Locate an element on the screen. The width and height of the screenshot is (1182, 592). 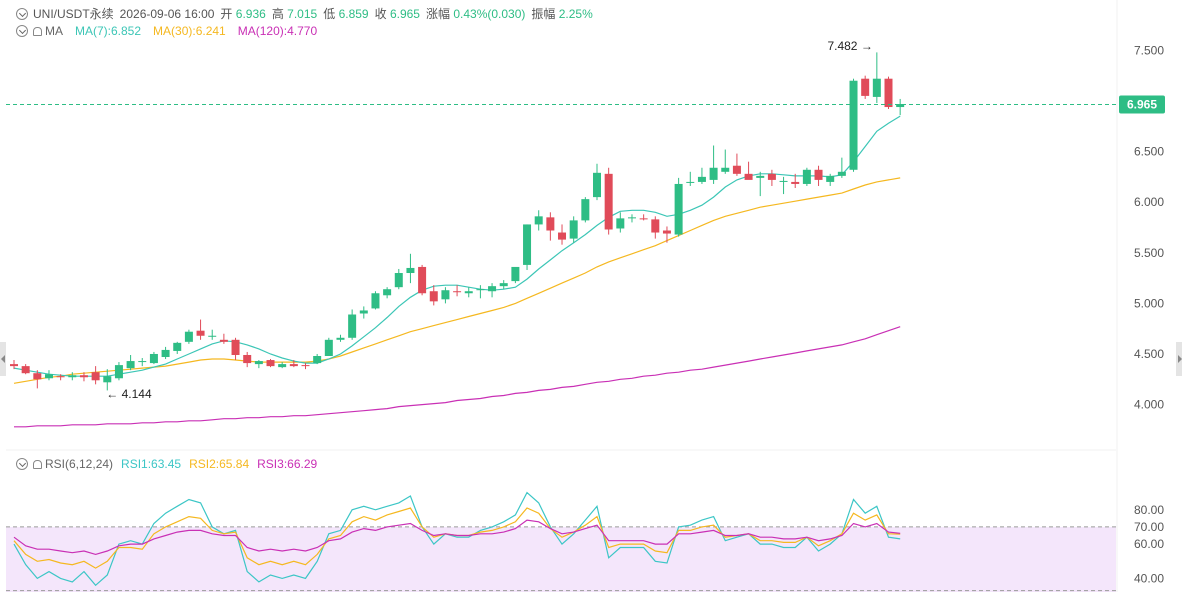
low-label: 低 is located at coordinates (329, 14).